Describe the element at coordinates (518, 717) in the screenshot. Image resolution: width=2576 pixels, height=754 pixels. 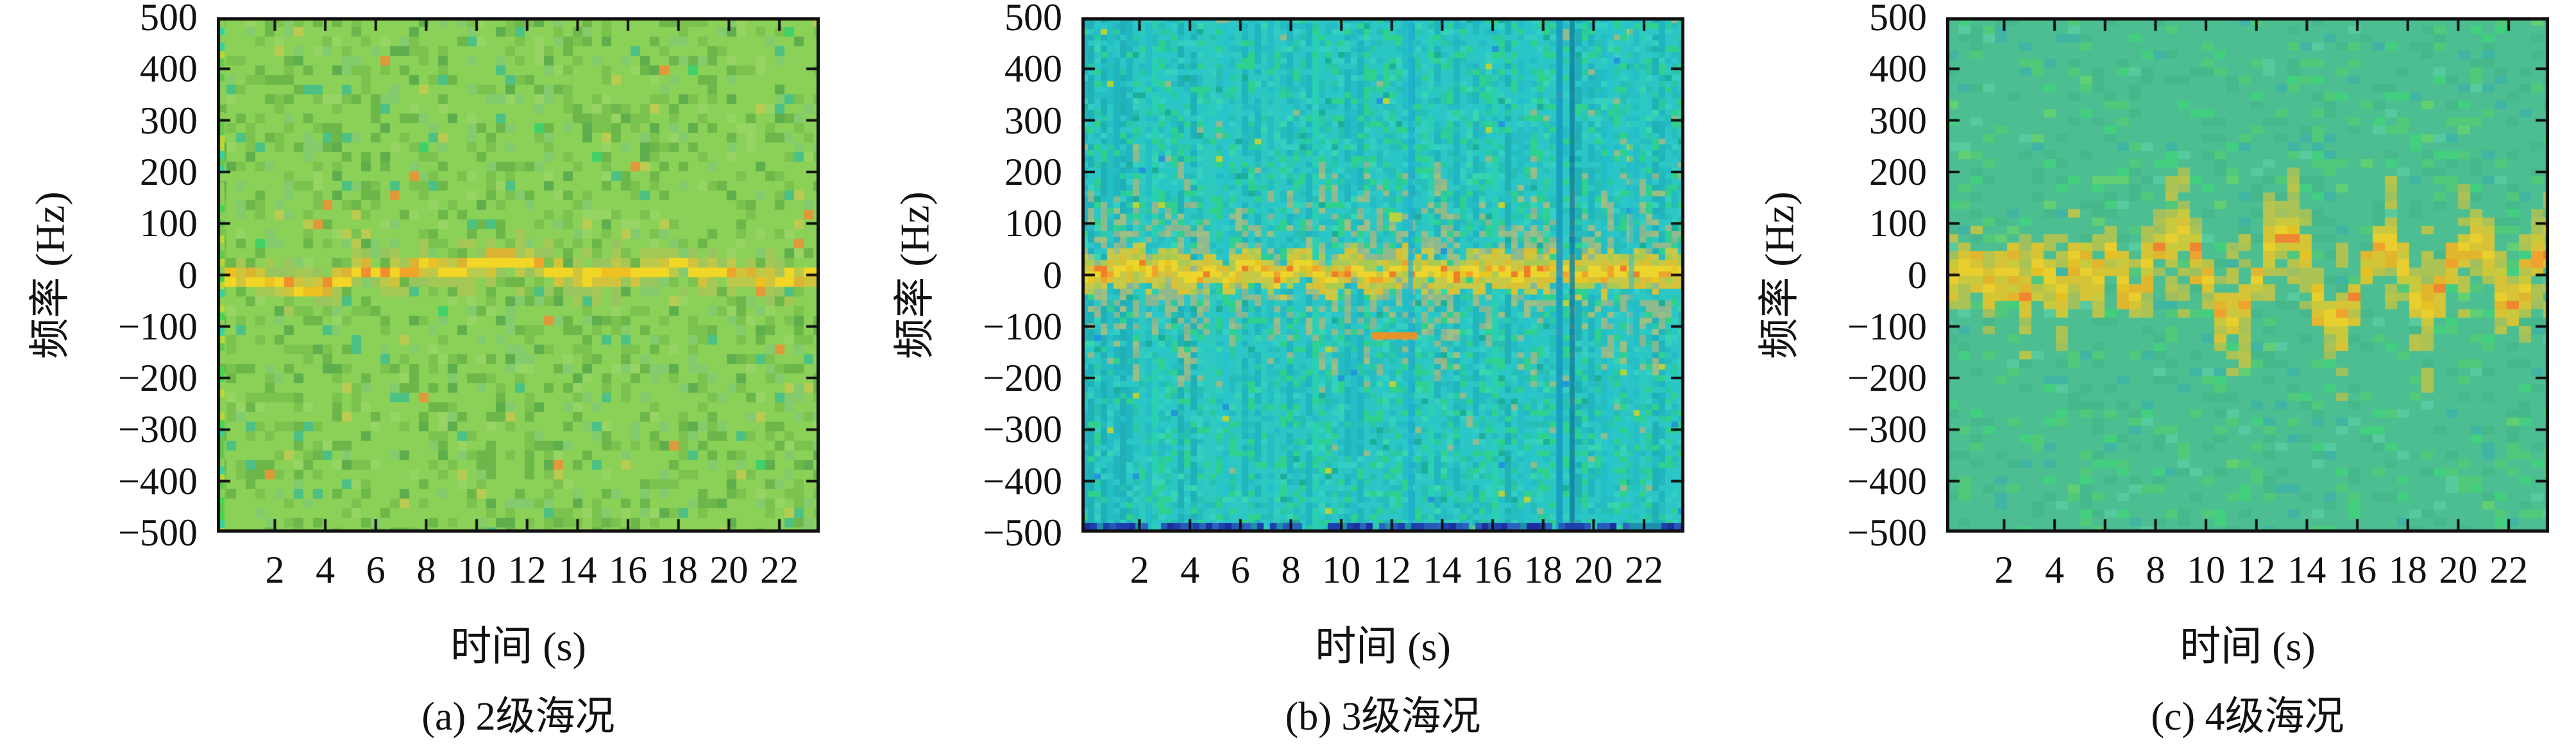
I see `panel-caption: (a) 2级海况` at that location.